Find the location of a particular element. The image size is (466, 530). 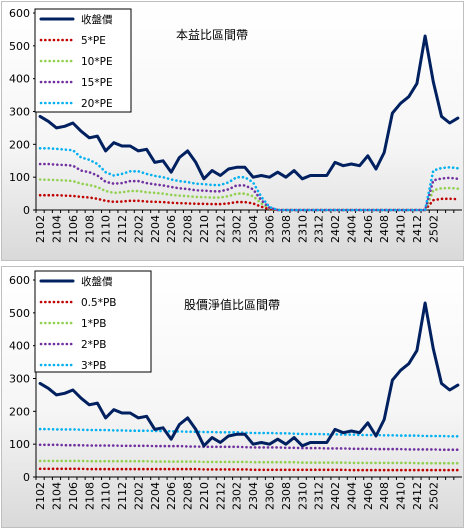

chart-title: 股價淨值比區間帶 is located at coordinates (232, 304).